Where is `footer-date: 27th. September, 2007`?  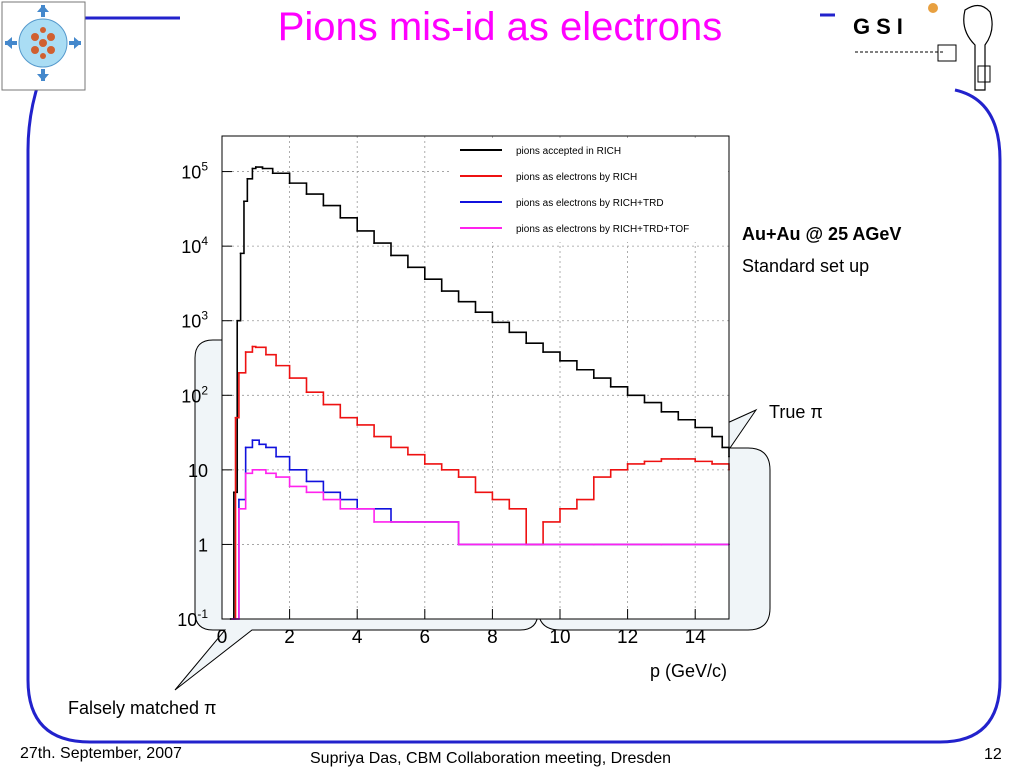 footer-date: 27th. September, 2007 is located at coordinates (101, 753).